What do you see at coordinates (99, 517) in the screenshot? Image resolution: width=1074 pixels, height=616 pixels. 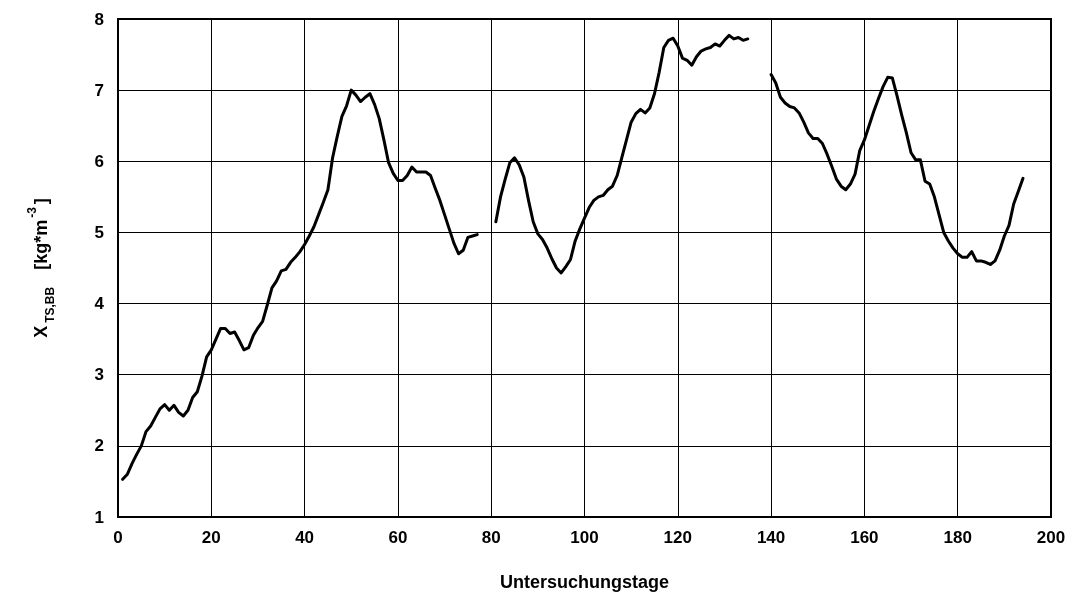 I see `y-tick-label: 1` at bounding box center [99, 517].